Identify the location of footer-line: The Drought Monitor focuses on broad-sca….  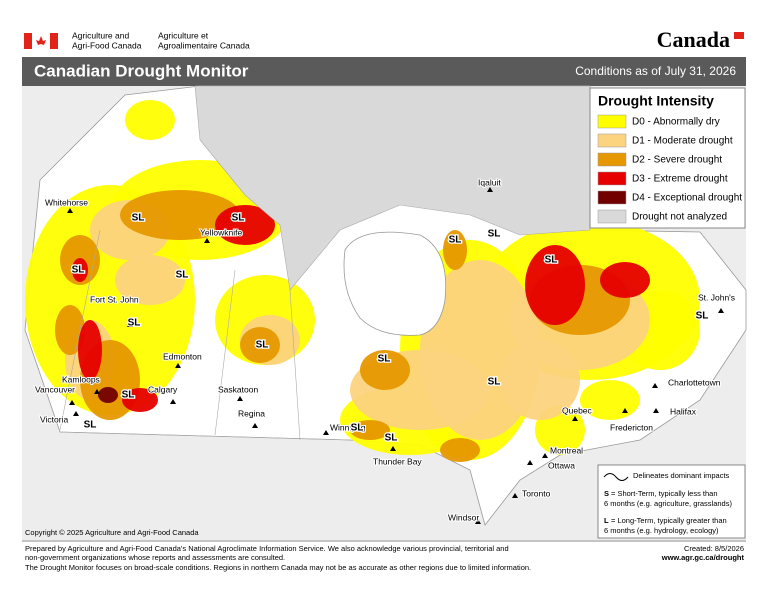
(278, 567).